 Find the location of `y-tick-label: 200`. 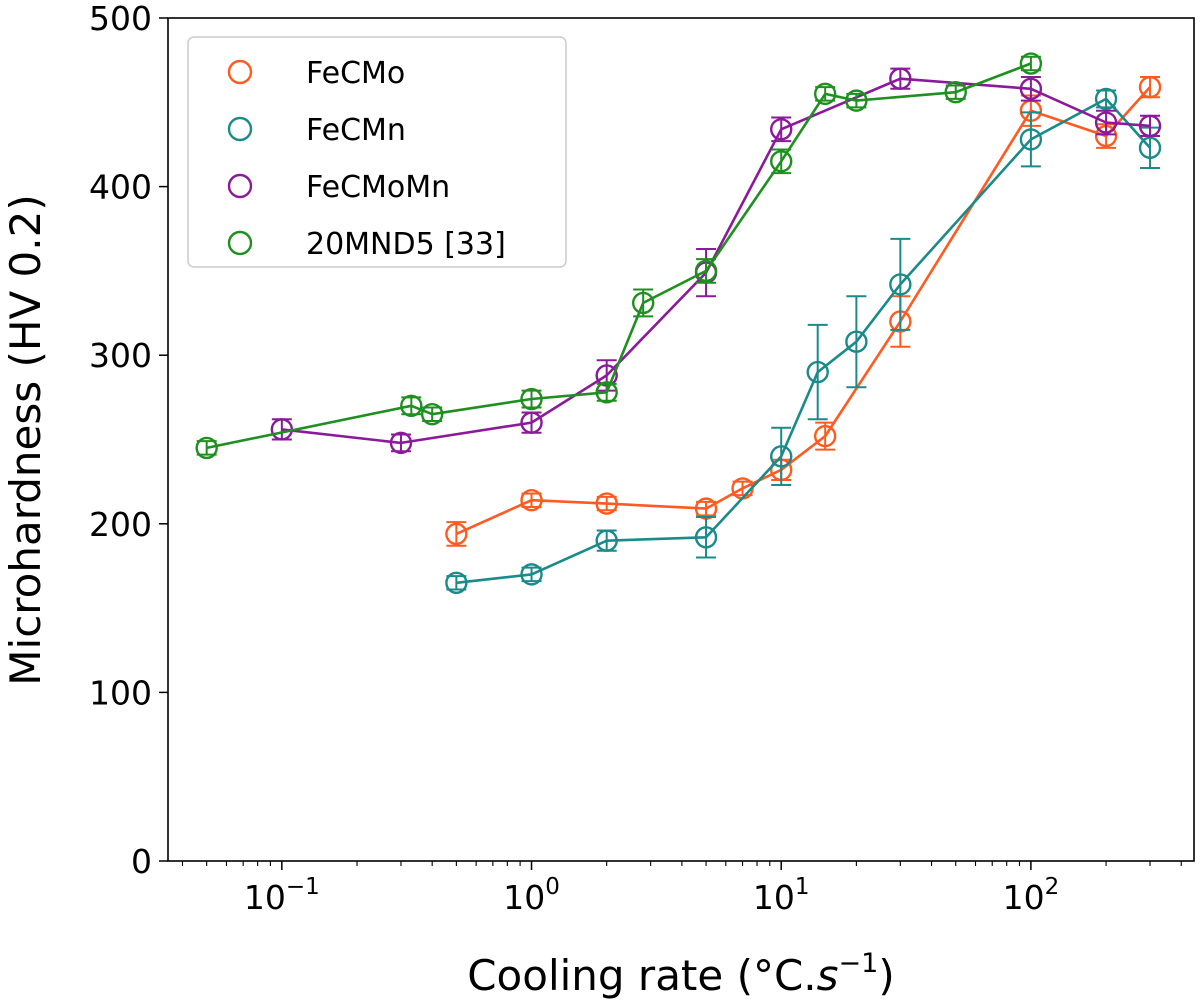

y-tick-label: 200 is located at coordinates (120, 524).